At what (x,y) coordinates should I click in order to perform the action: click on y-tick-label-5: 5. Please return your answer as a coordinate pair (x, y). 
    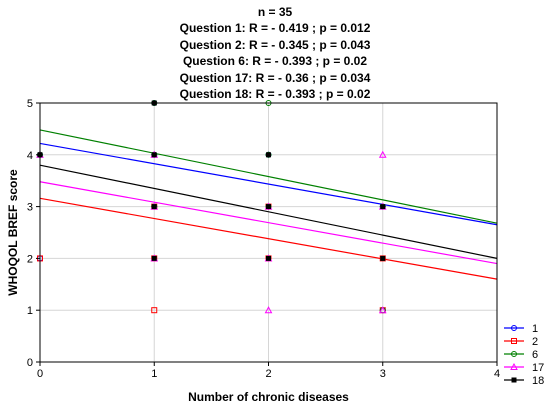
    Looking at the image, I should click on (30, 104).